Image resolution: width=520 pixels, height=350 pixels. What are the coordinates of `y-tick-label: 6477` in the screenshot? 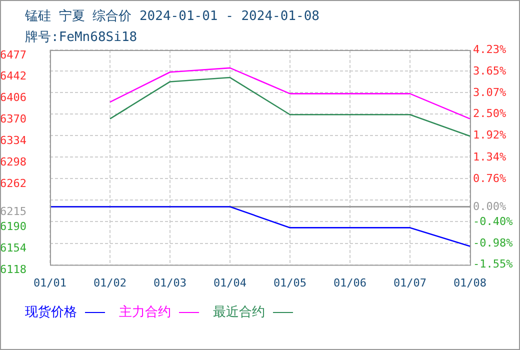 It's located at (13, 55).